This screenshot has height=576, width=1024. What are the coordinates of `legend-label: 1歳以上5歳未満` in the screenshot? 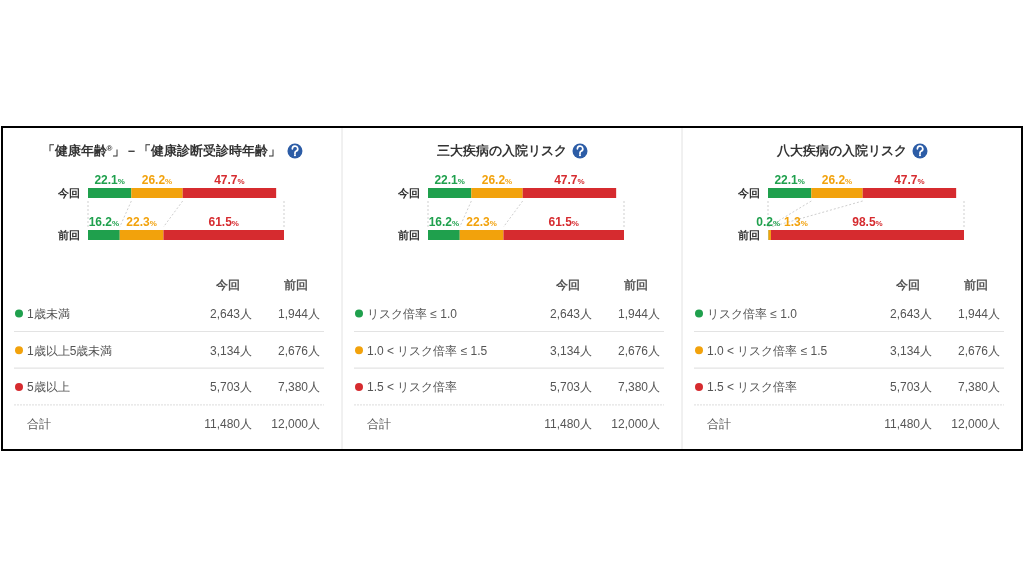 It's located at (70, 350).